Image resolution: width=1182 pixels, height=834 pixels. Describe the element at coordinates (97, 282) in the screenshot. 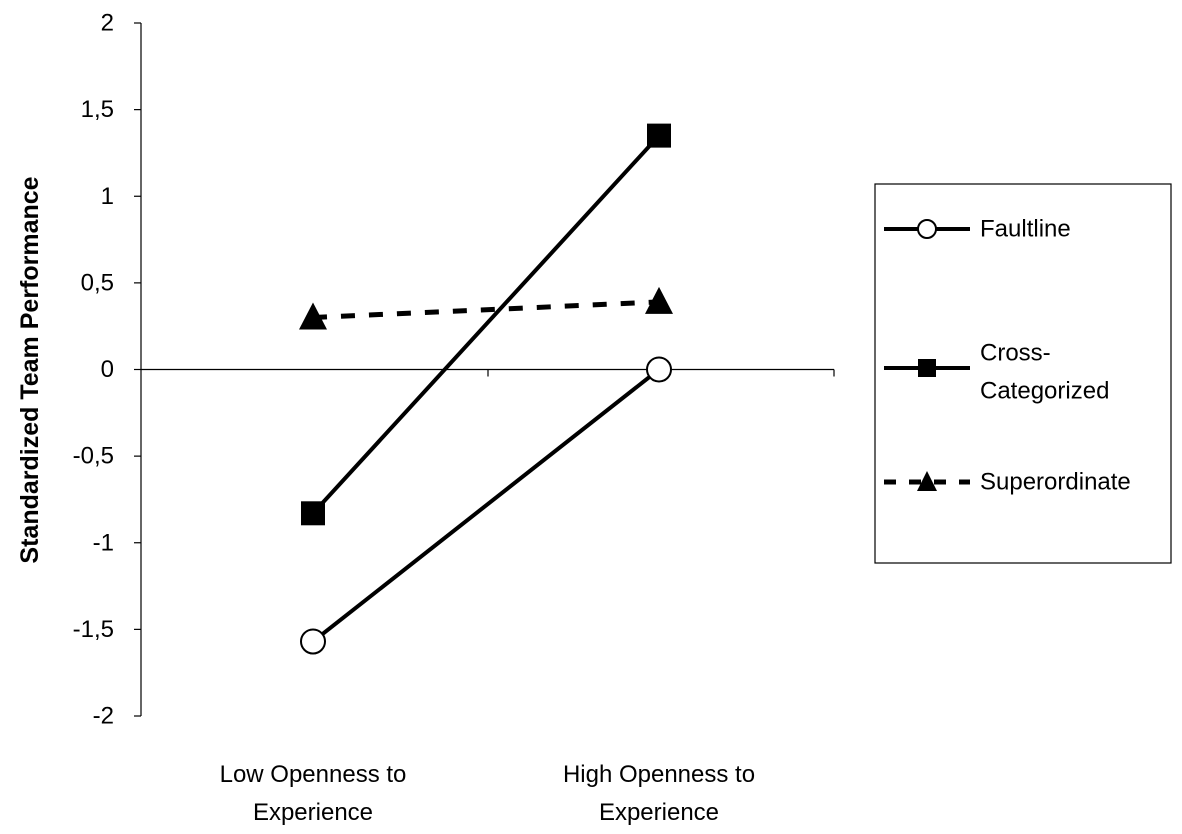

I see `y-tick-label-3: 0,5` at that location.